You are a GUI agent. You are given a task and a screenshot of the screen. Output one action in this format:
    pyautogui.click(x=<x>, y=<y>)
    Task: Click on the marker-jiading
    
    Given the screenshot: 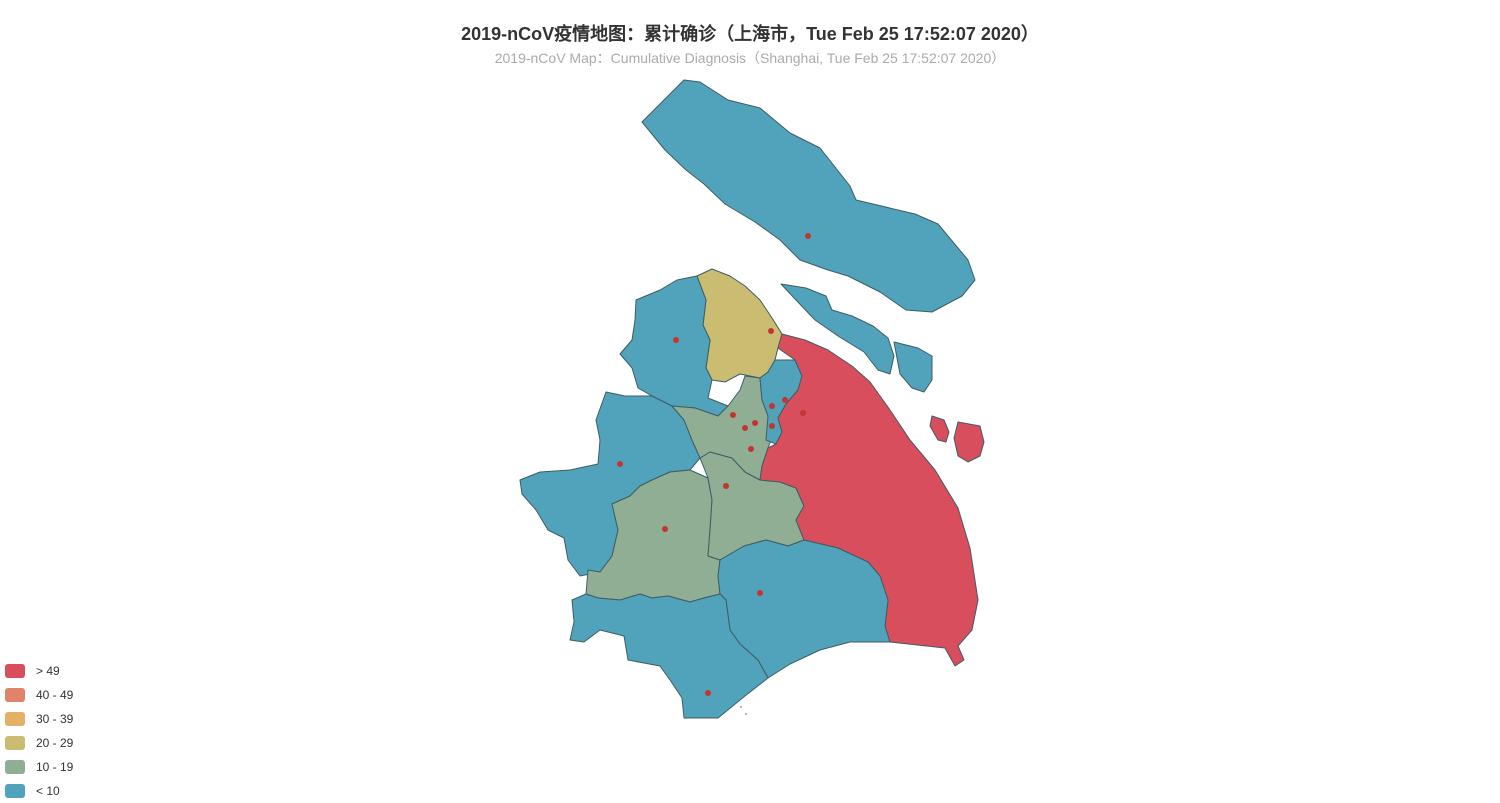 What is the action you would take?
    pyautogui.click(x=676, y=340)
    